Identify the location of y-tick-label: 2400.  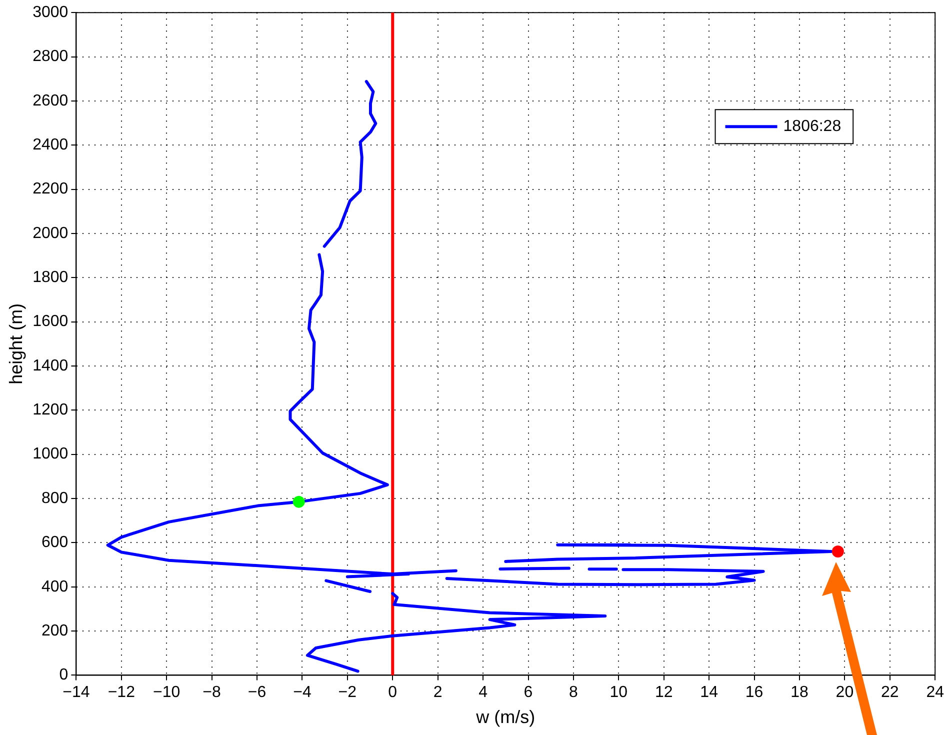
(50, 145).